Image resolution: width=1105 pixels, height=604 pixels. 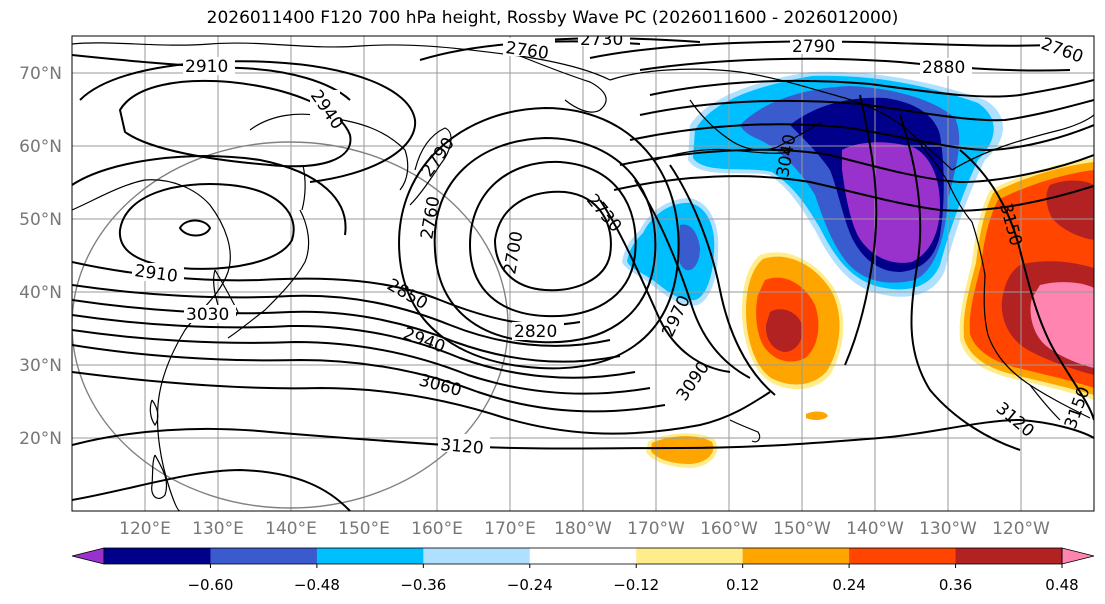 What do you see at coordinates (159, 476) in the screenshot?
I see `coastline-philippines` at bounding box center [159, 476].